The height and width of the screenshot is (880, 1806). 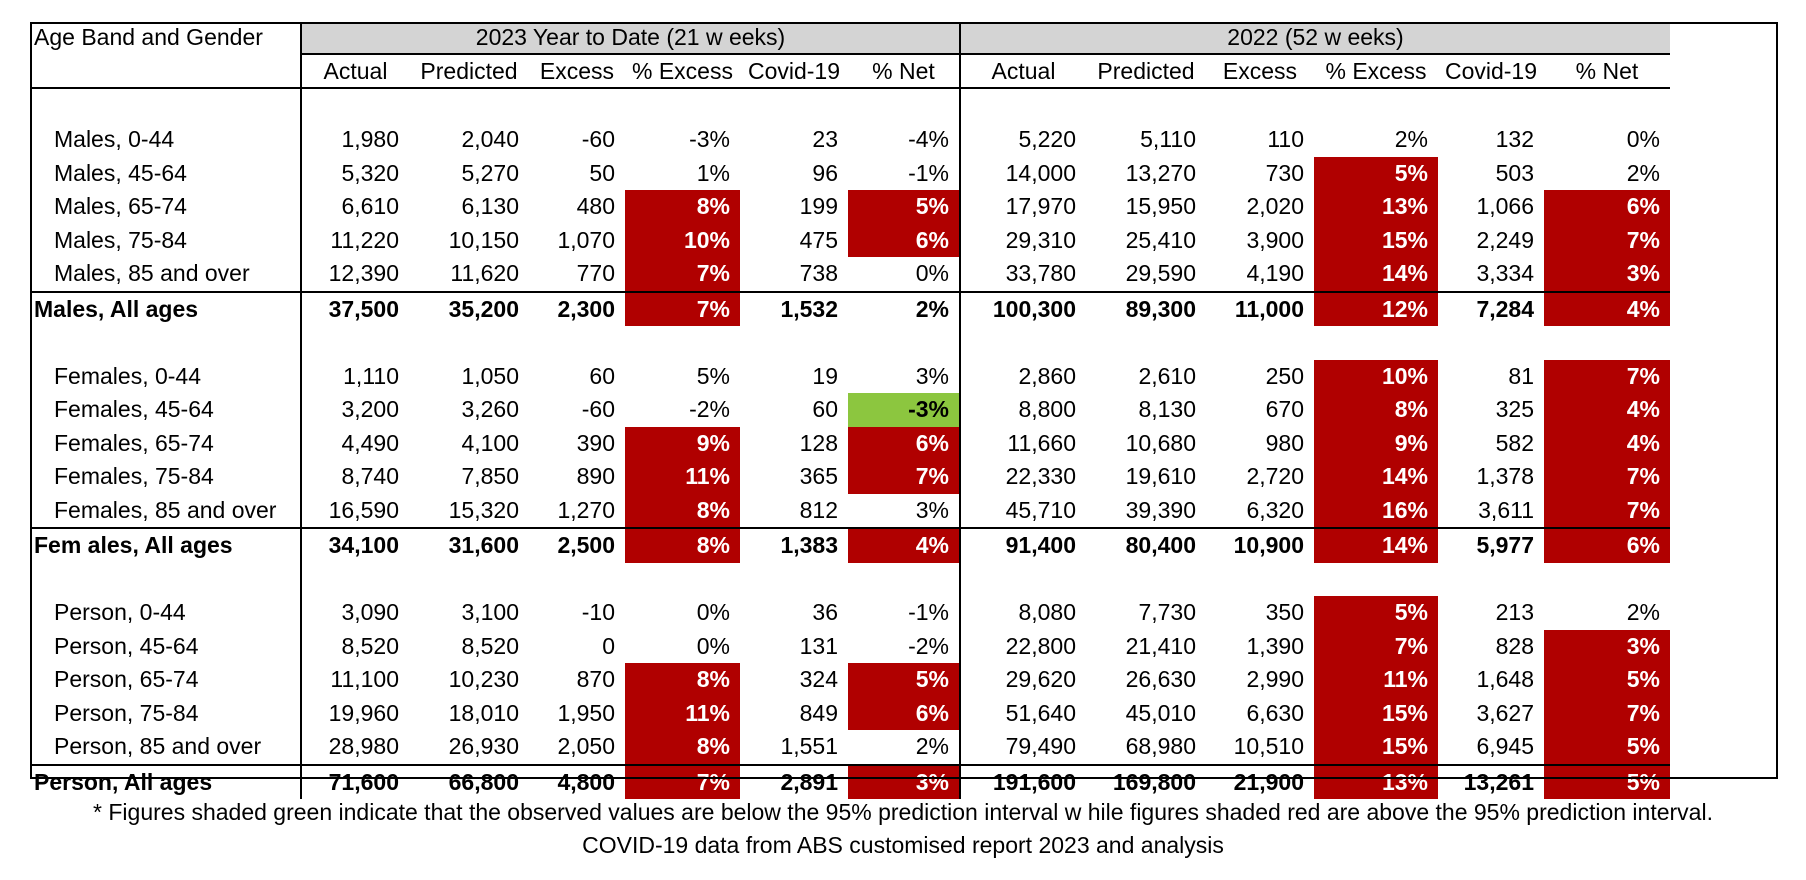 What do you see at coordinates (1022, 545) in the screenshot?
I see `2022-actual-cell: 91,400` at bounding box center [1022, 545].